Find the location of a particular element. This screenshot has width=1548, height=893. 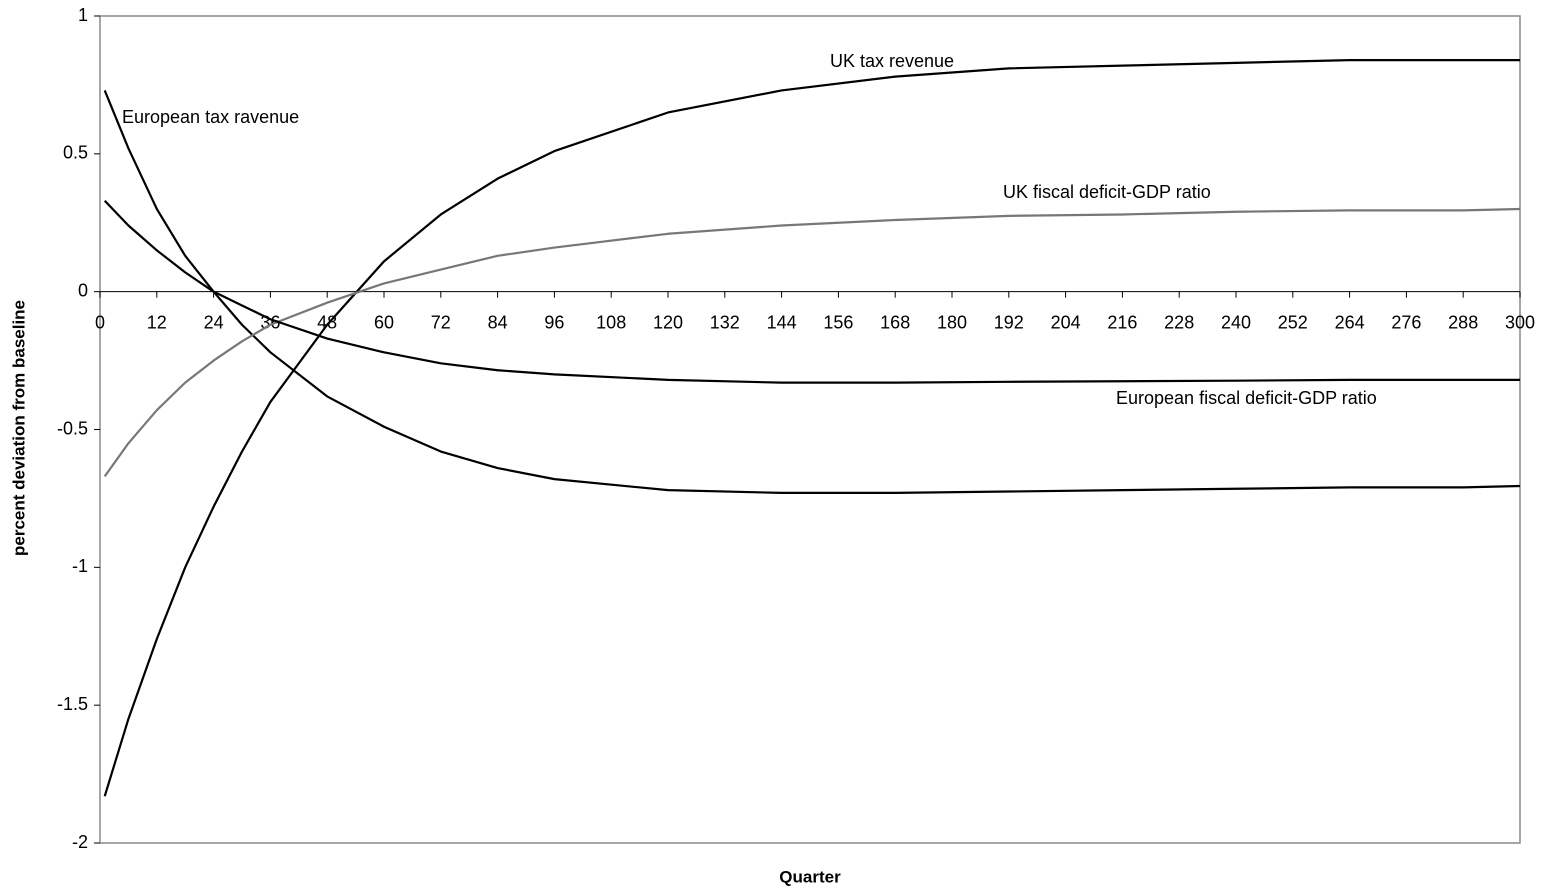

x-tick-label: 168 is located at coordinates (895, 322).